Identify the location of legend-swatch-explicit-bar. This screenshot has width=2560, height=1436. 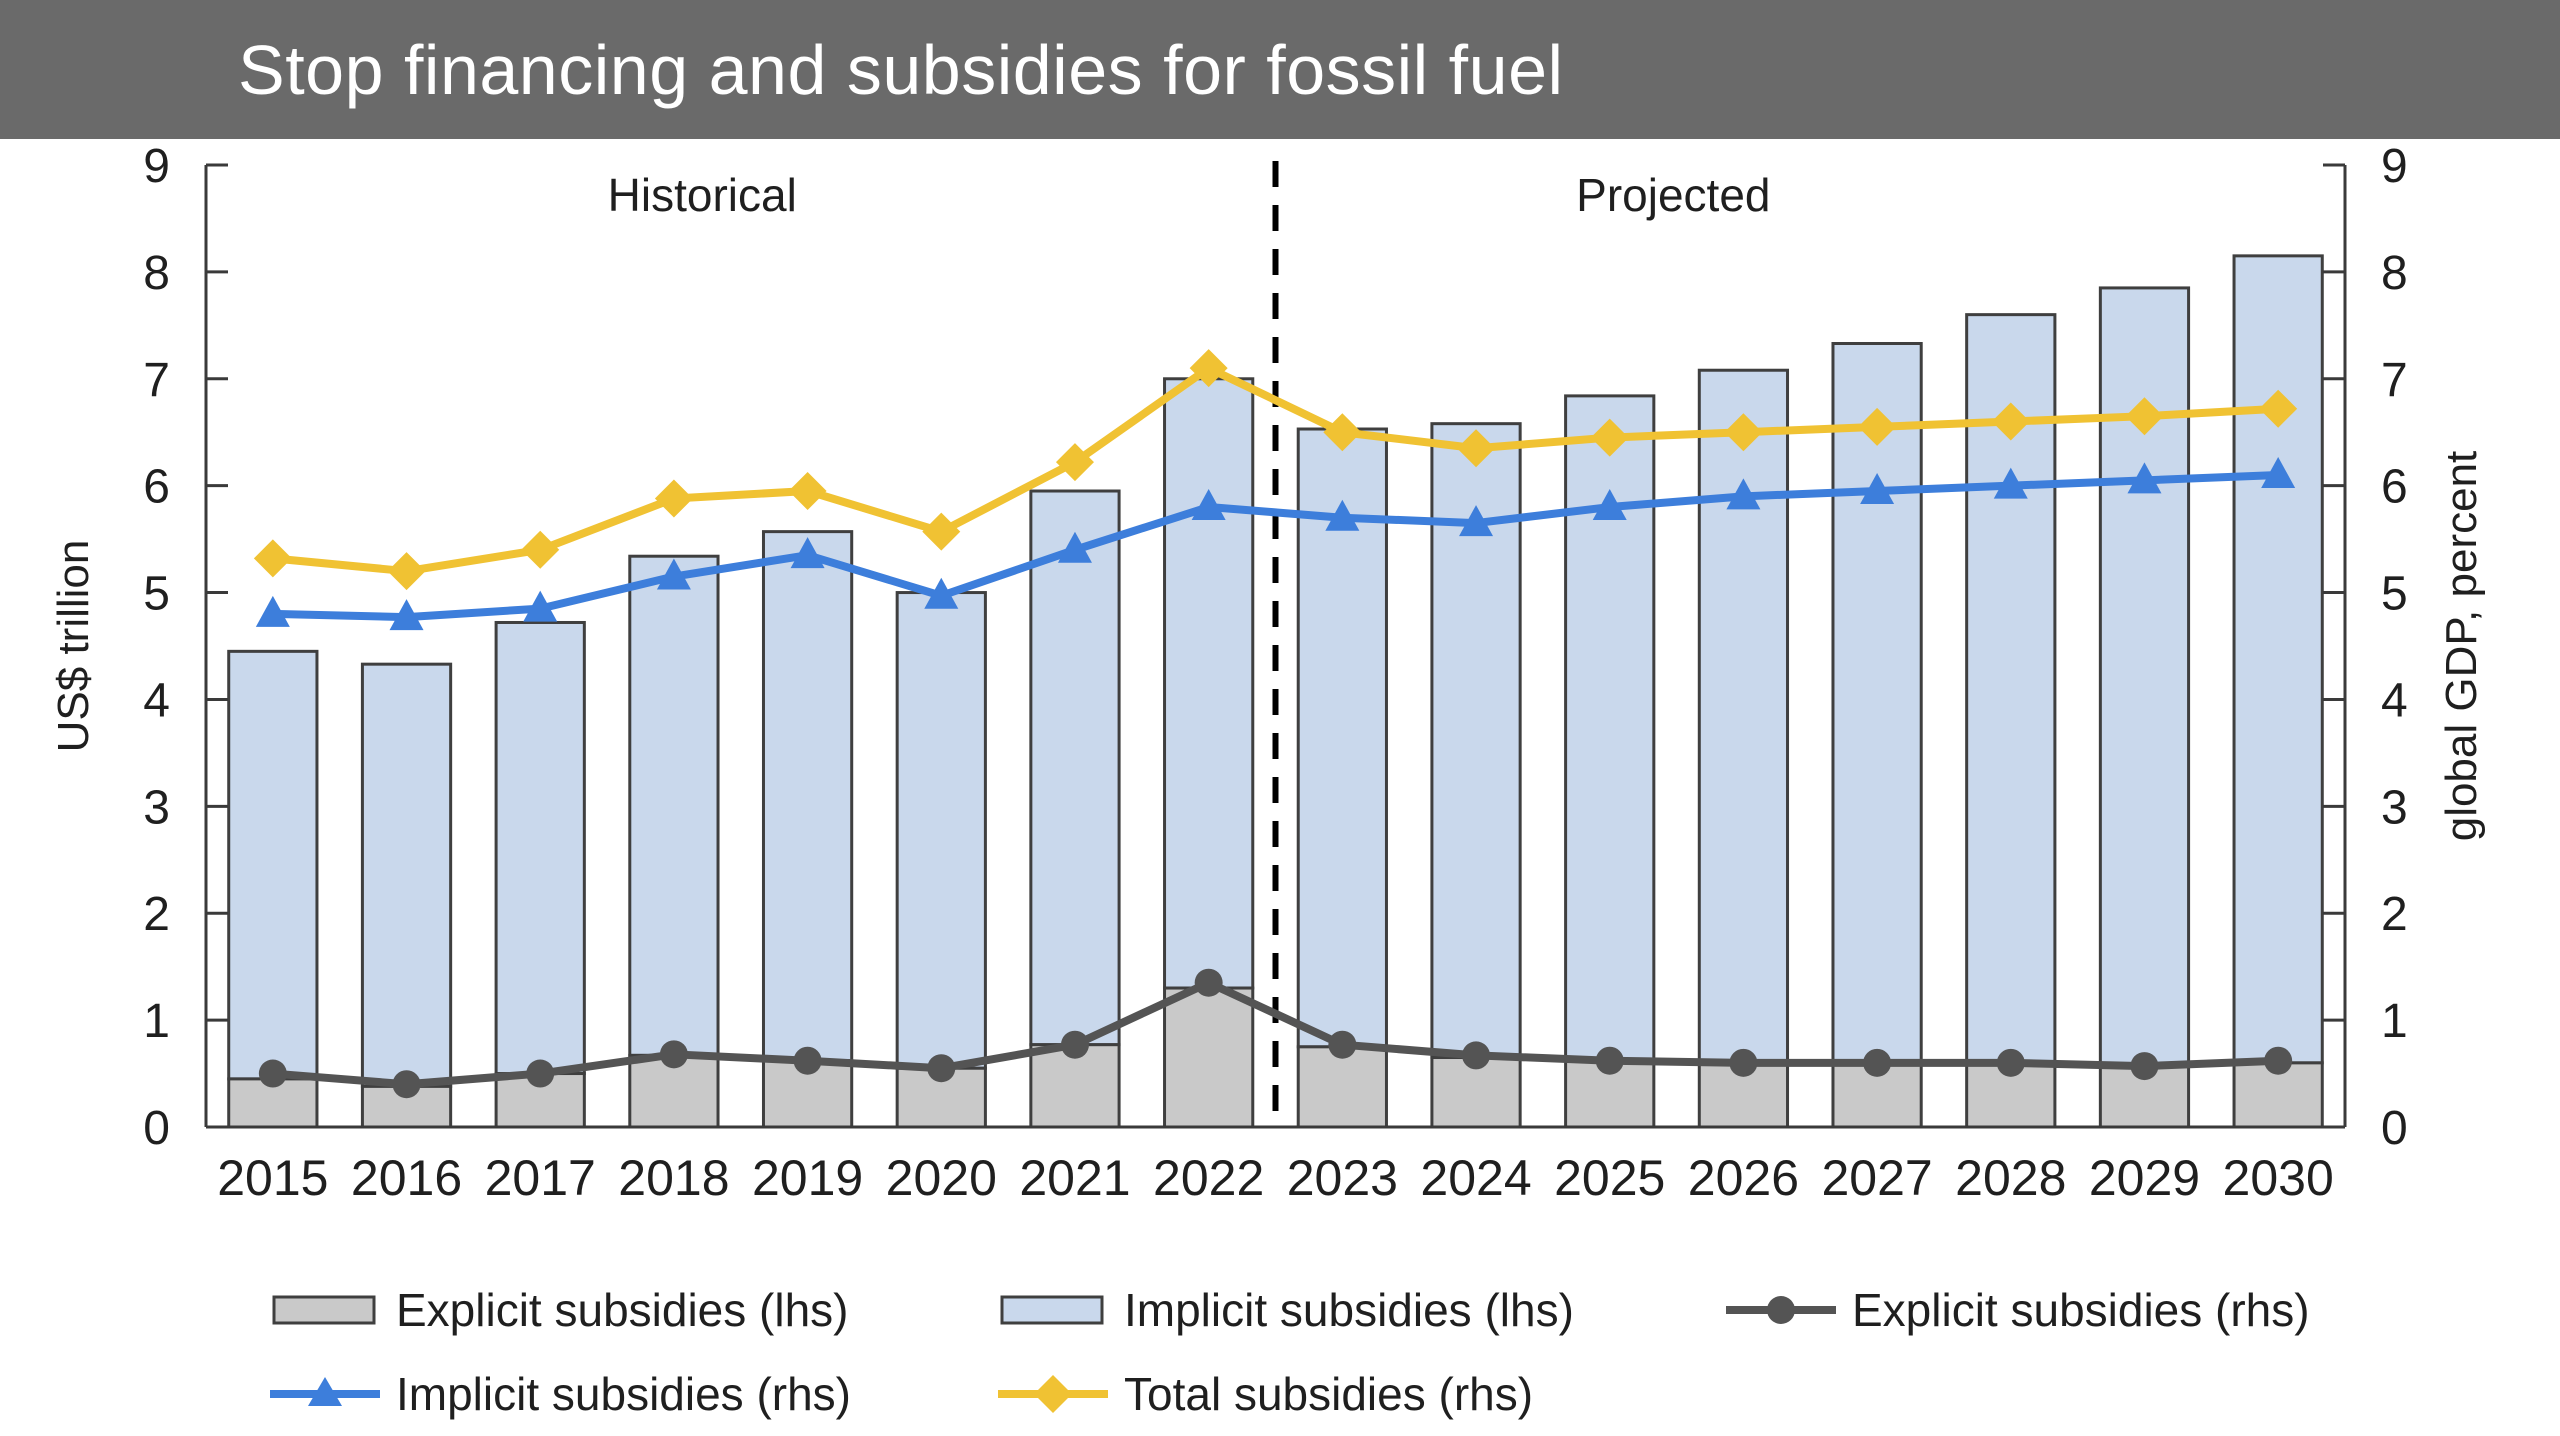
(324, 1310).